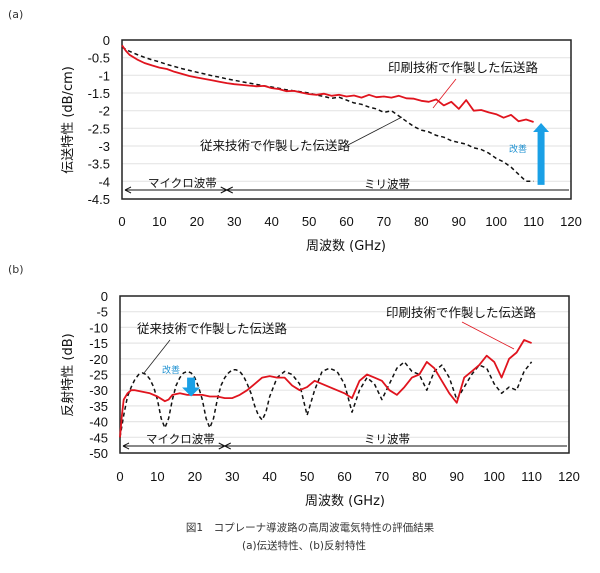  Describe the element at coordinates (98, 453) in the screenshot. I see `y-tick-label: -50` at that location.